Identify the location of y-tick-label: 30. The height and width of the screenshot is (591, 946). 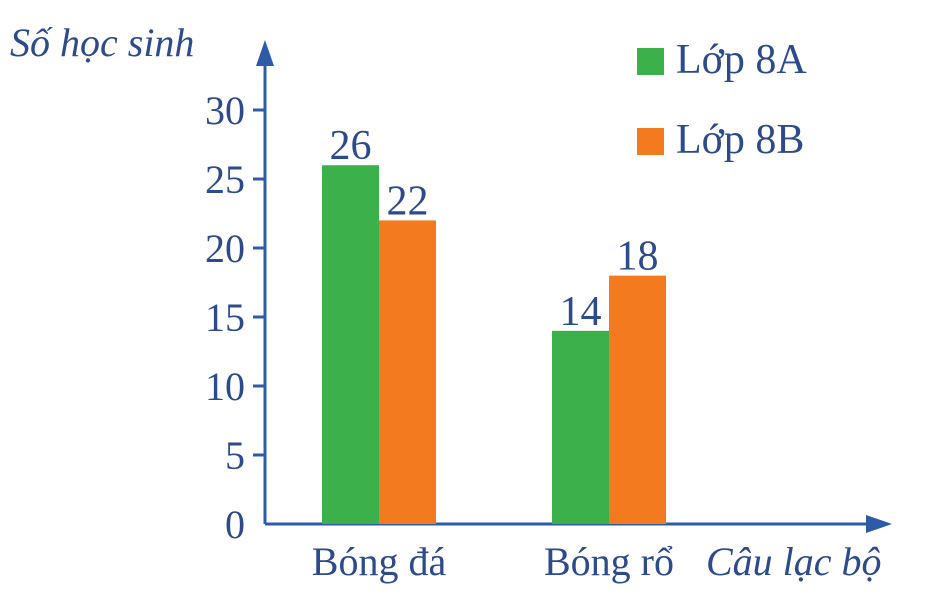
(225, 110).